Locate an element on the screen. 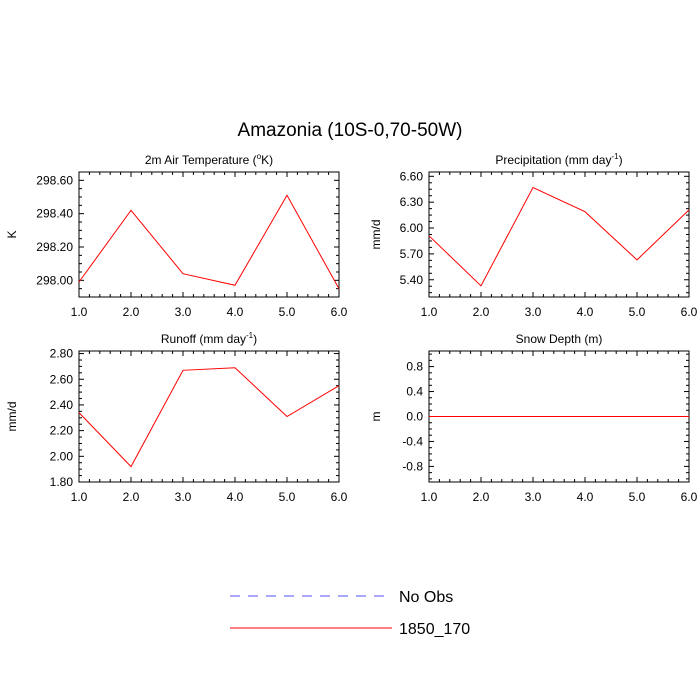 The height and width of the screenshot is (700, 700). panel-title: Precipitation (mm day-1) is located at coordinates (558, 159).